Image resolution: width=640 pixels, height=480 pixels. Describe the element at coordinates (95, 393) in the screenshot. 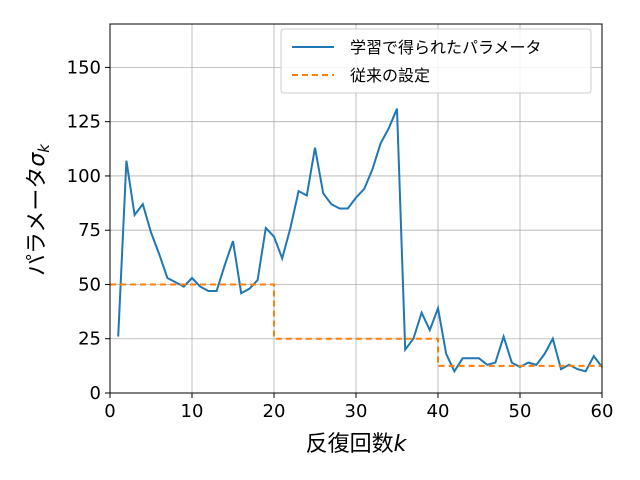

I see `y-tick-label: 0` at that location.